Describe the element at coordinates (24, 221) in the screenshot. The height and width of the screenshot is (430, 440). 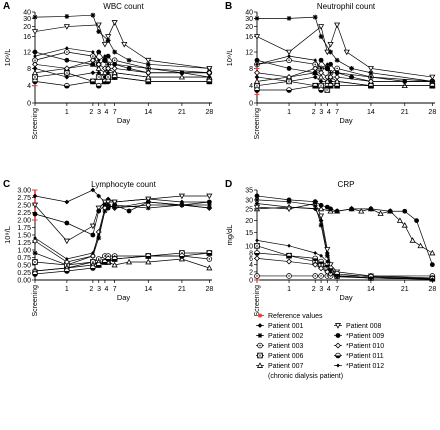
I see `y-tick-label: 2.00` at that location.